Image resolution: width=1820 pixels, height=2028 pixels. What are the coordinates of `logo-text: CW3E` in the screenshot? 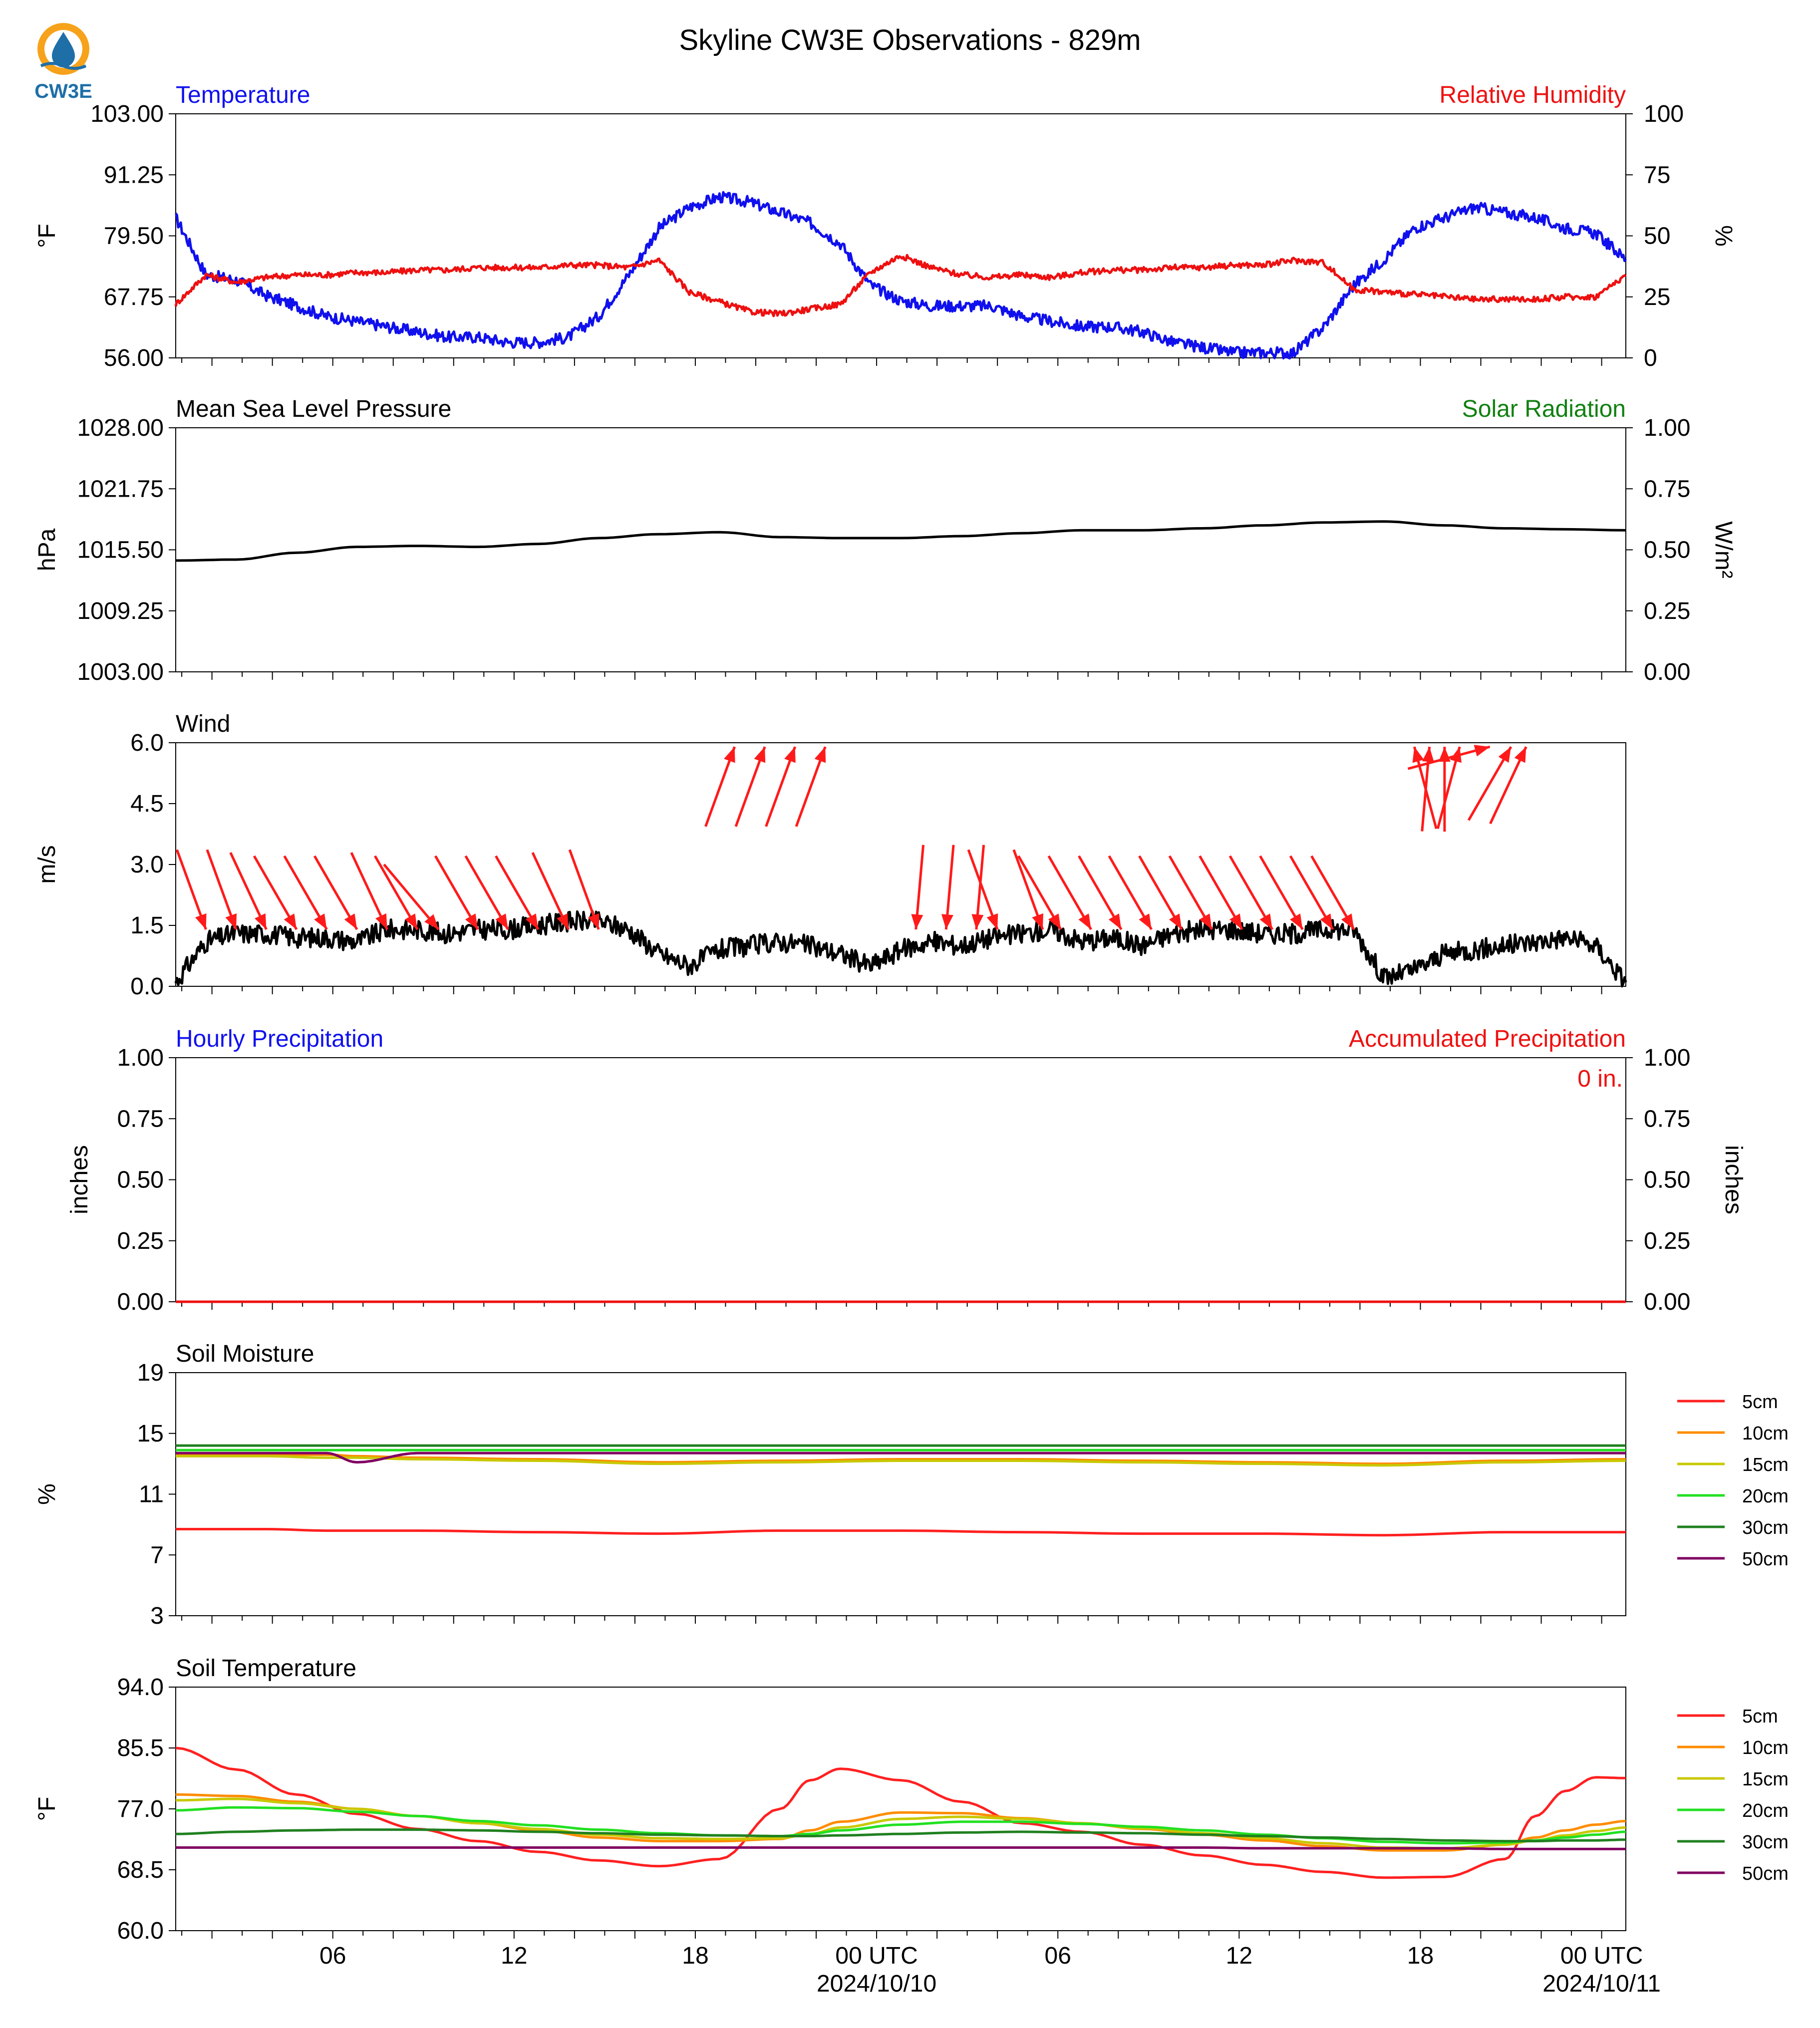 It's located at (63, 91).